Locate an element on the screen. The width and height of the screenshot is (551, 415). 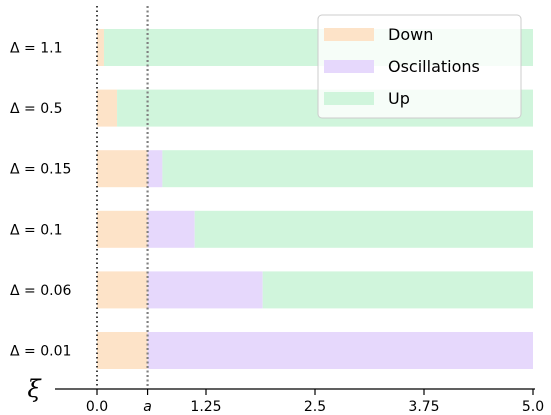
reference-lines is located at coordinates (122, 197).